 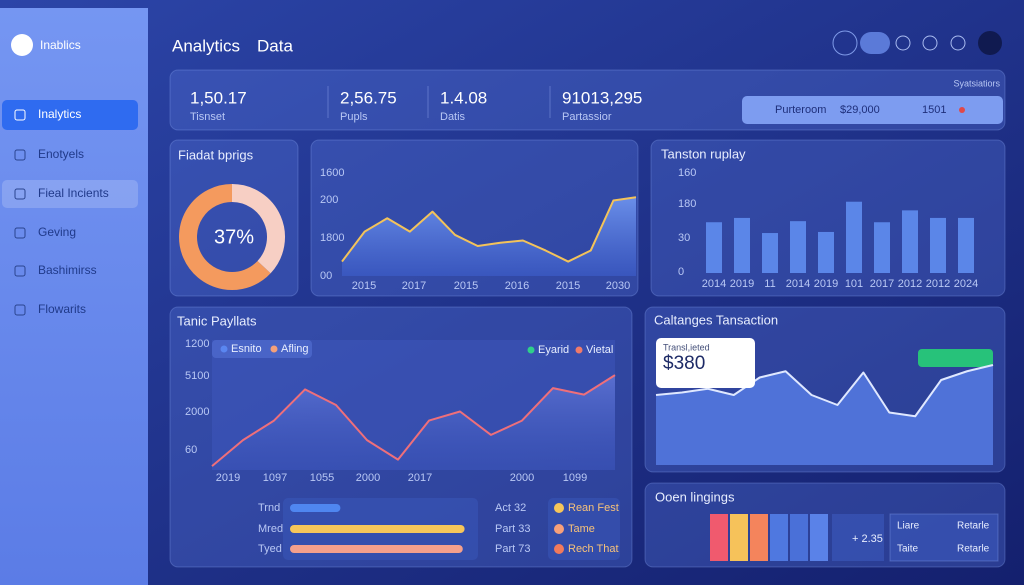 I want to click on stat-label: Pupls, so click(x=354, y=117).